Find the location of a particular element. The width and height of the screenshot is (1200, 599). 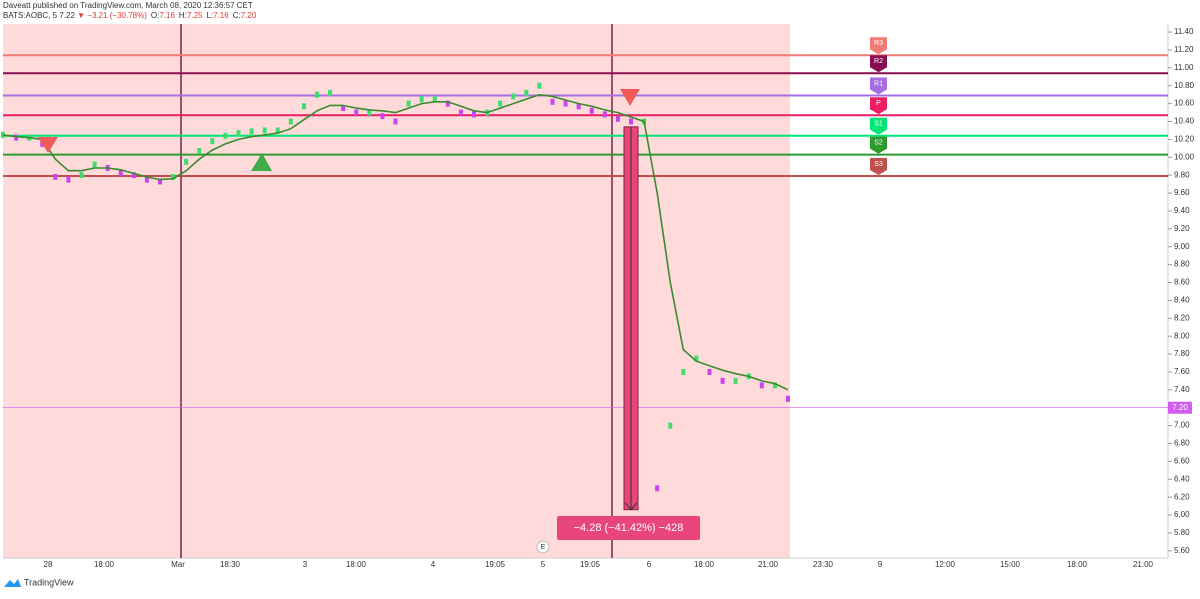

x-tick-label: 9 is located at coordinates (880, 564).